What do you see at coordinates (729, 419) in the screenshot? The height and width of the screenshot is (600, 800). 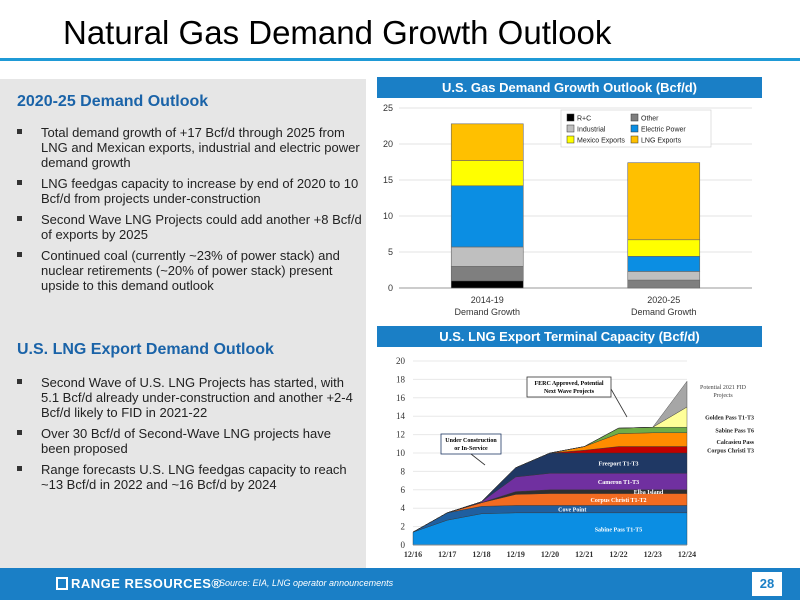 I see `area-label: Golden Pass T1-T3` at bounding box center [729, 419].